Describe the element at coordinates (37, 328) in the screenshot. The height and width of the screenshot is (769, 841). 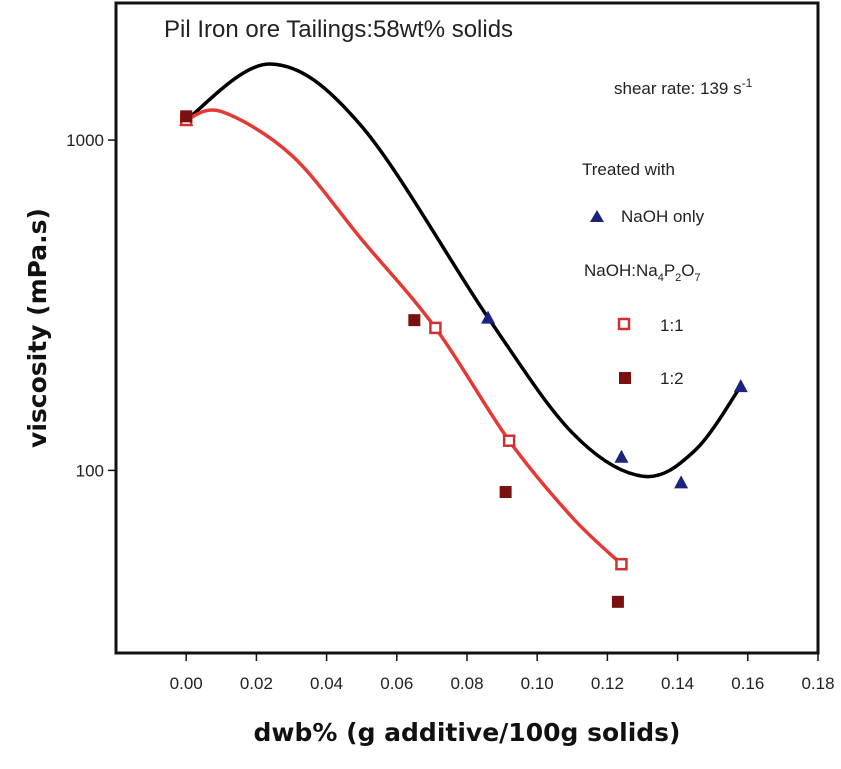
I see `y-axis-label: viscosity (mPa.s)` at that location.